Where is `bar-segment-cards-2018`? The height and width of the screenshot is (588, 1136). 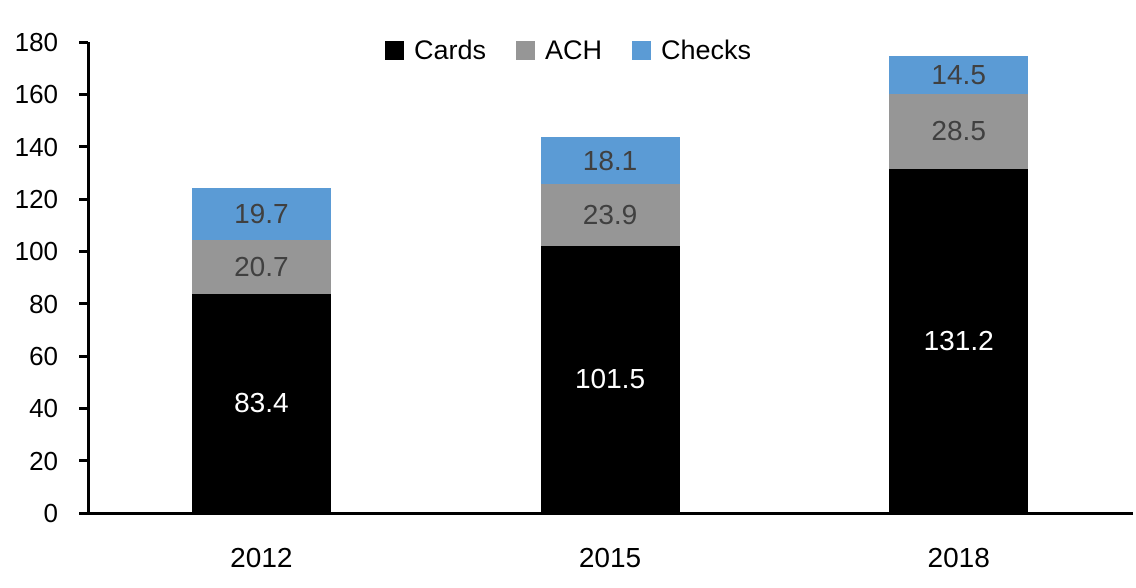
bar-segment-cards-2018 is located at coordinates (959, 340).